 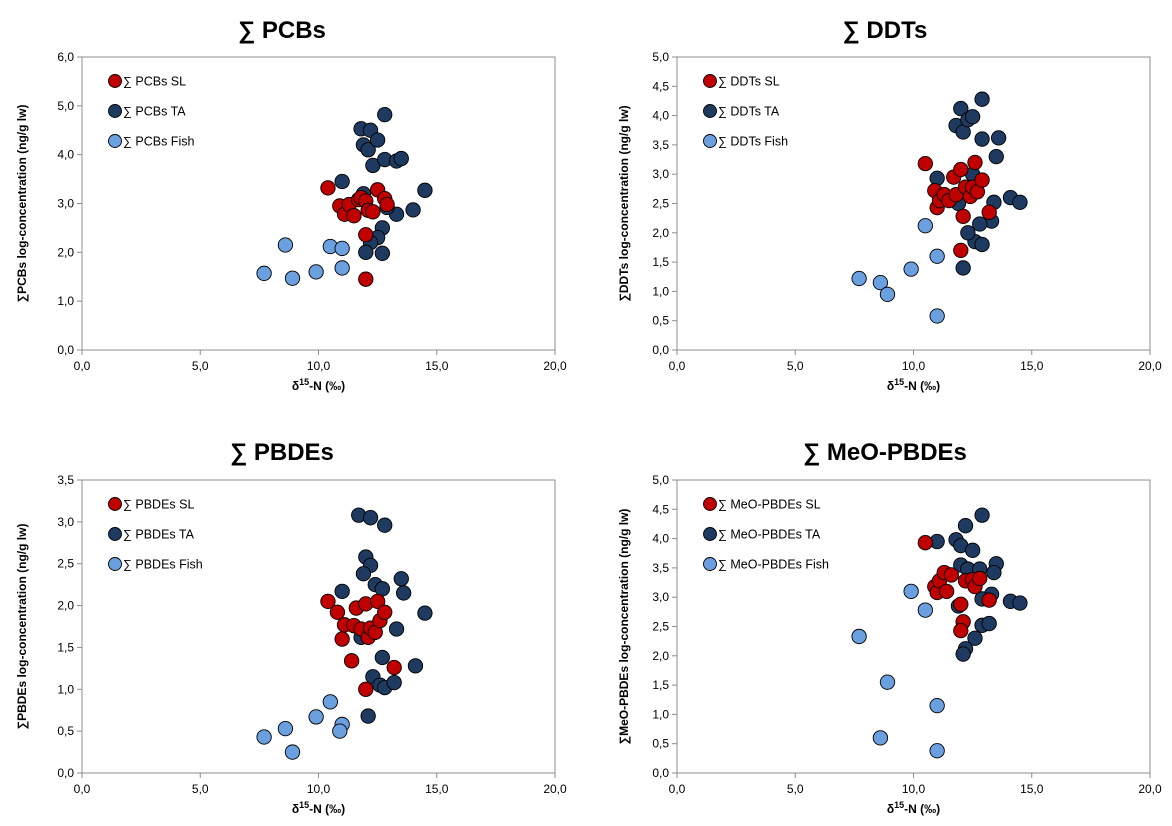 I want to click on series-pcbs-fish, so click(x=303, y=261).